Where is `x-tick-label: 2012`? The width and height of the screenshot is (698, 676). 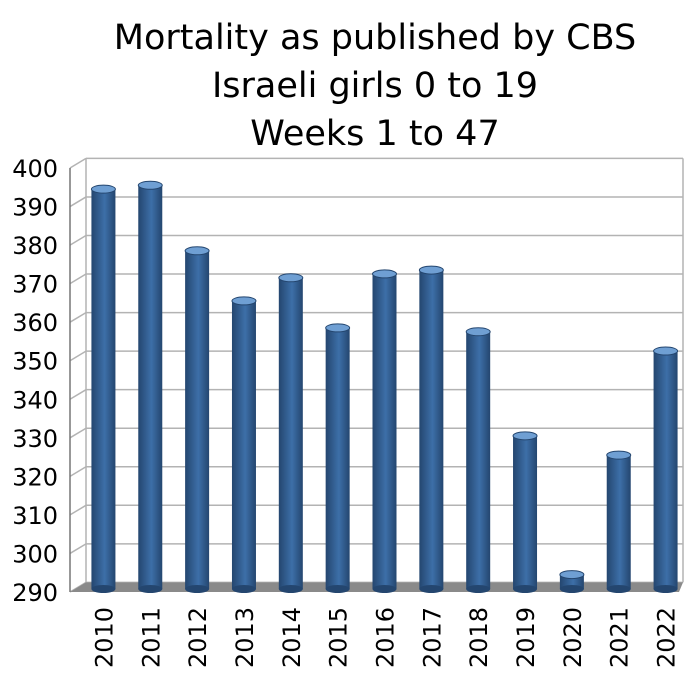
x-tick-label: 2012 is located at coordinates (198, 637).